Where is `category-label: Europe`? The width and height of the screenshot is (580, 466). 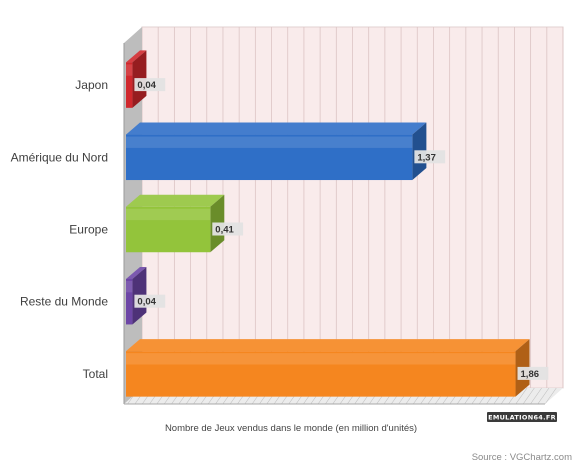
category-label: Europe is located at coordinates (88, 230).